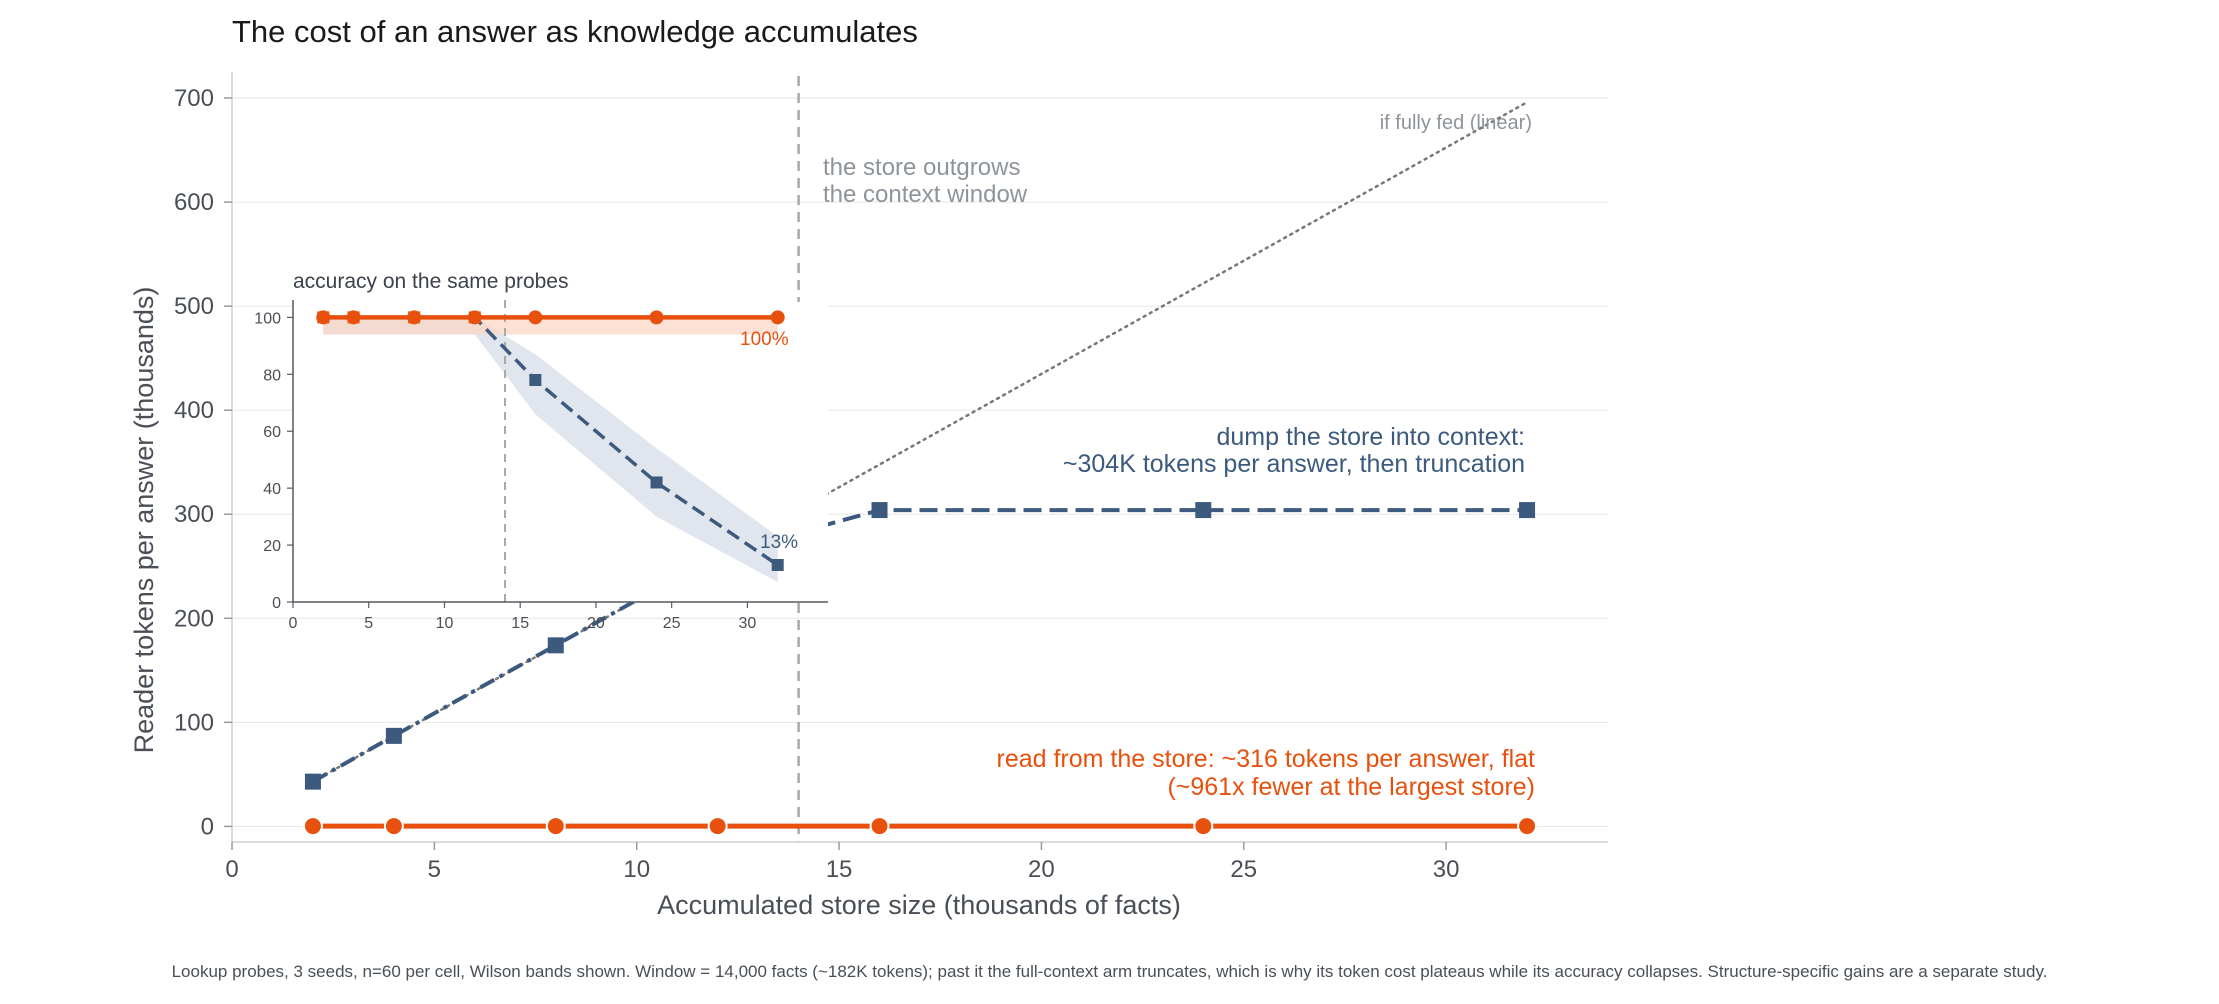 The width and height of the screenshot is (2219, 1004). I want to click on y-tick-label: 200, so click(194, 618).